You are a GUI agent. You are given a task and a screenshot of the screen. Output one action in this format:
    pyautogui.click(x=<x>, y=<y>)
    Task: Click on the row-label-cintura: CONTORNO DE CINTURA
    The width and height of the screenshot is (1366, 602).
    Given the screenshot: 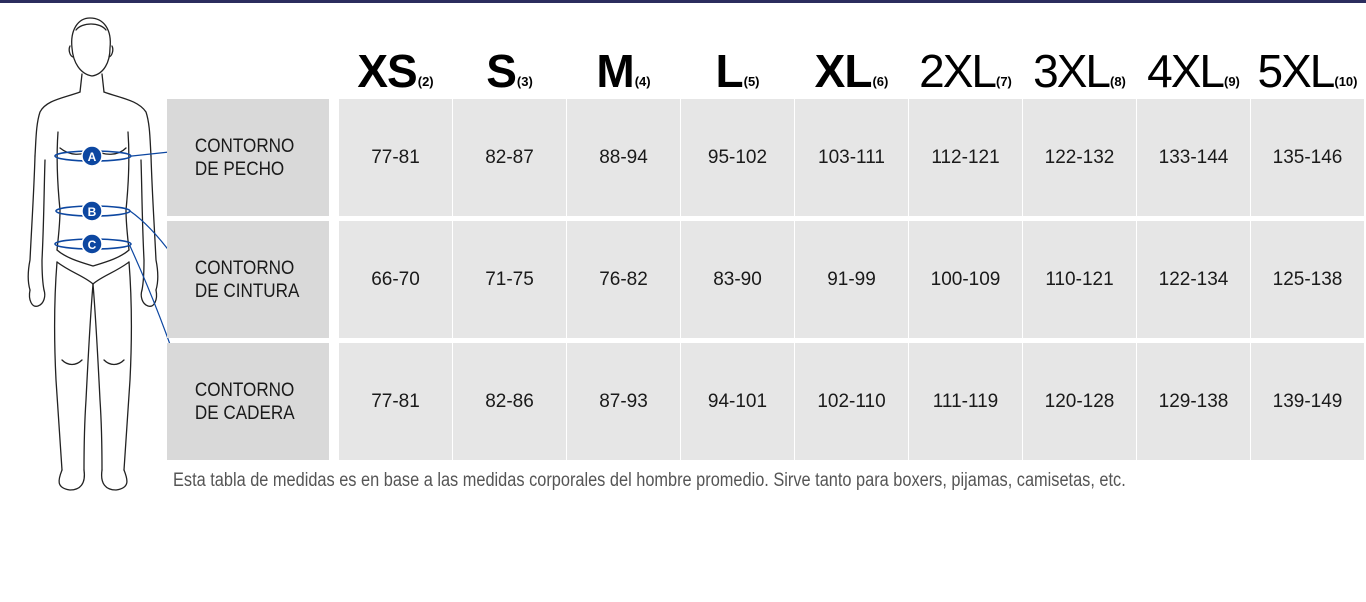 What is the action you would take?
    pyautogui.click(x=248, y=279)
    